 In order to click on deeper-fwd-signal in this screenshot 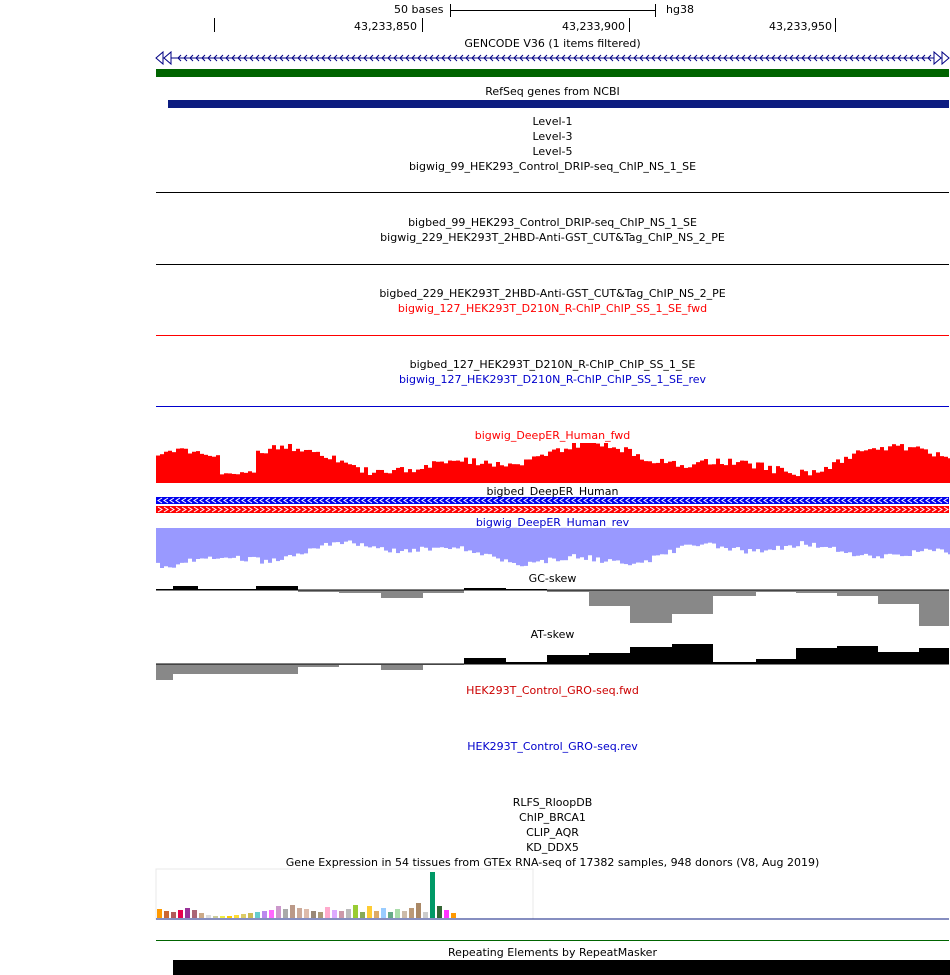, I will do `click(553, 461)`.